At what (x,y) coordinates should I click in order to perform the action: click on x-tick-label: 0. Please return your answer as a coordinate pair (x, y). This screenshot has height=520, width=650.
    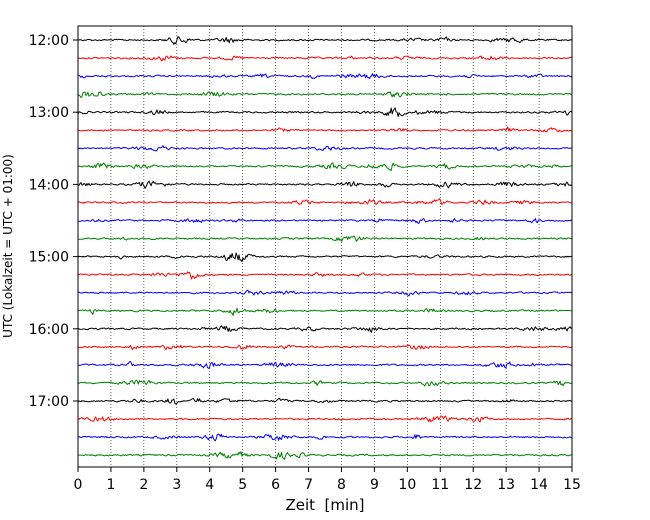
    Looking at the image, I should click on (78, 485).